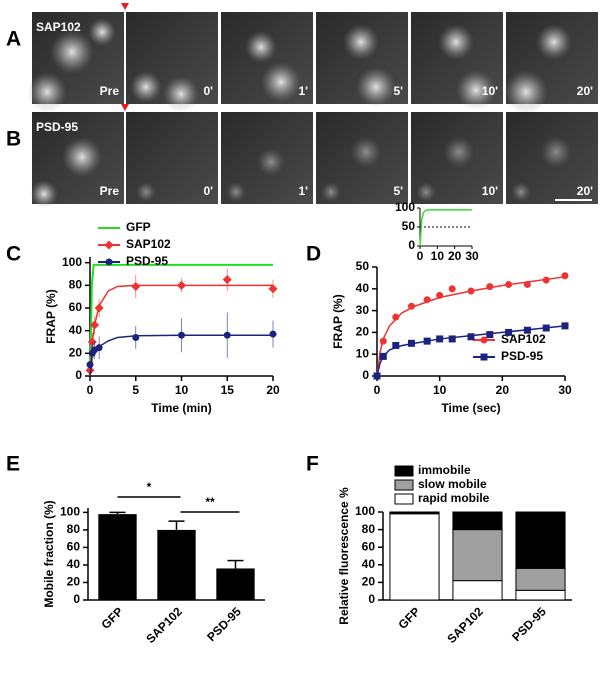 The height and width of the screenshot is (683, 602). Describe the element at coordinates (148, 244) in the screenshot. I see `legend-label: SAP102` at that location.